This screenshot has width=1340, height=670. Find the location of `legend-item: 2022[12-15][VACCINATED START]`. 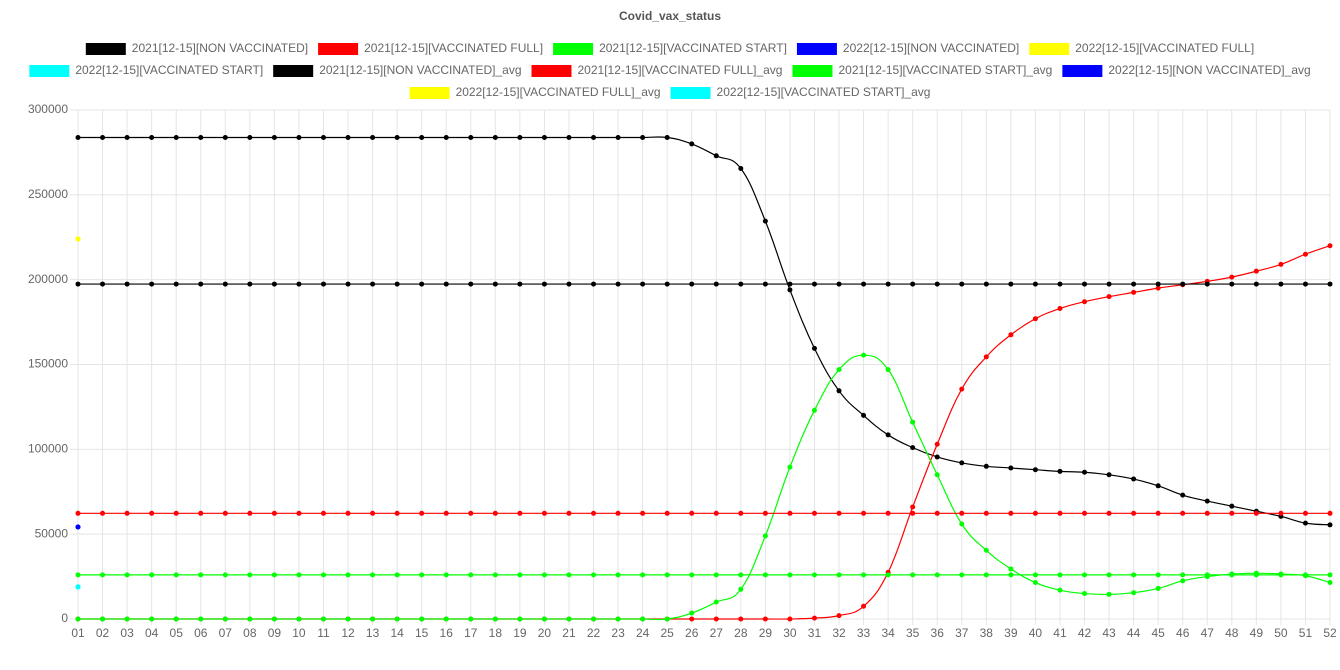

legend-item: 2022[12-15][VACCINATED START] is located at coordinates (146, 70).